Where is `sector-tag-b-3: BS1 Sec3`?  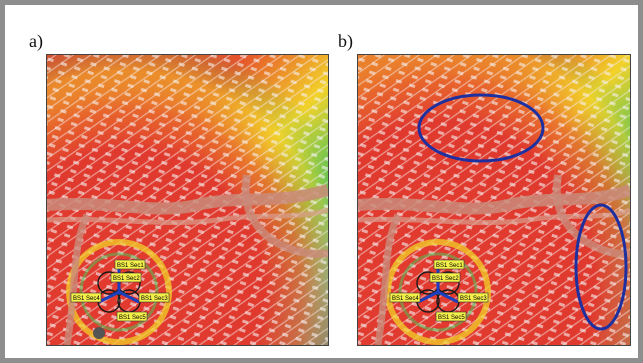
sector-tag-b-3: BS1 Sec3 is located at coordinates (473, 297).